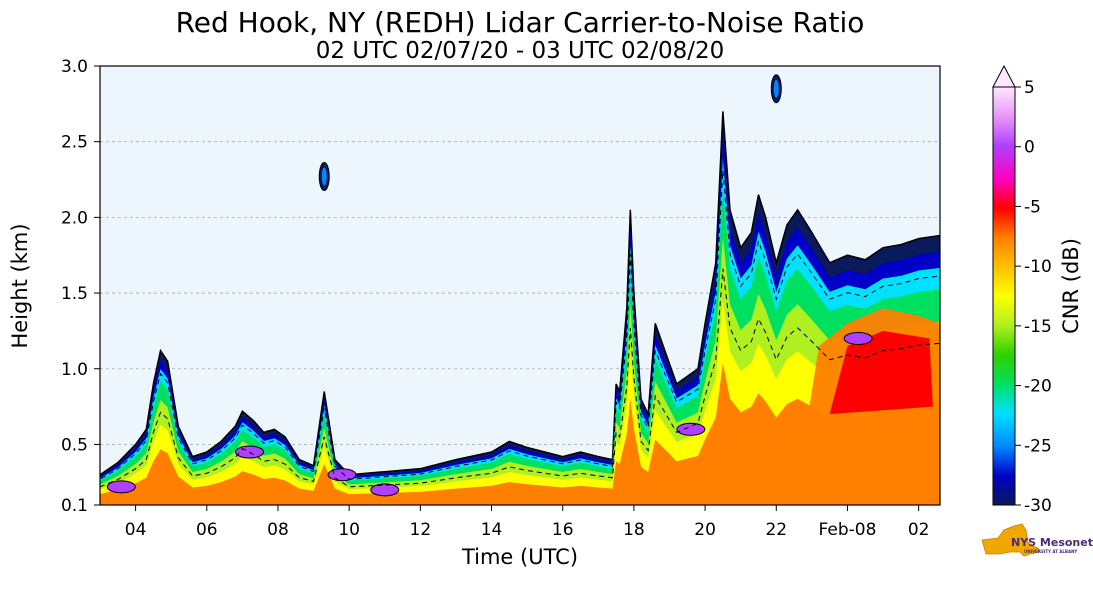  Describe the element at coordinates (527, 522) in the screenshot. I see `x-axis: 04 06 08 10 12 14 16 18 20 22 Feb-08 02` at that location.